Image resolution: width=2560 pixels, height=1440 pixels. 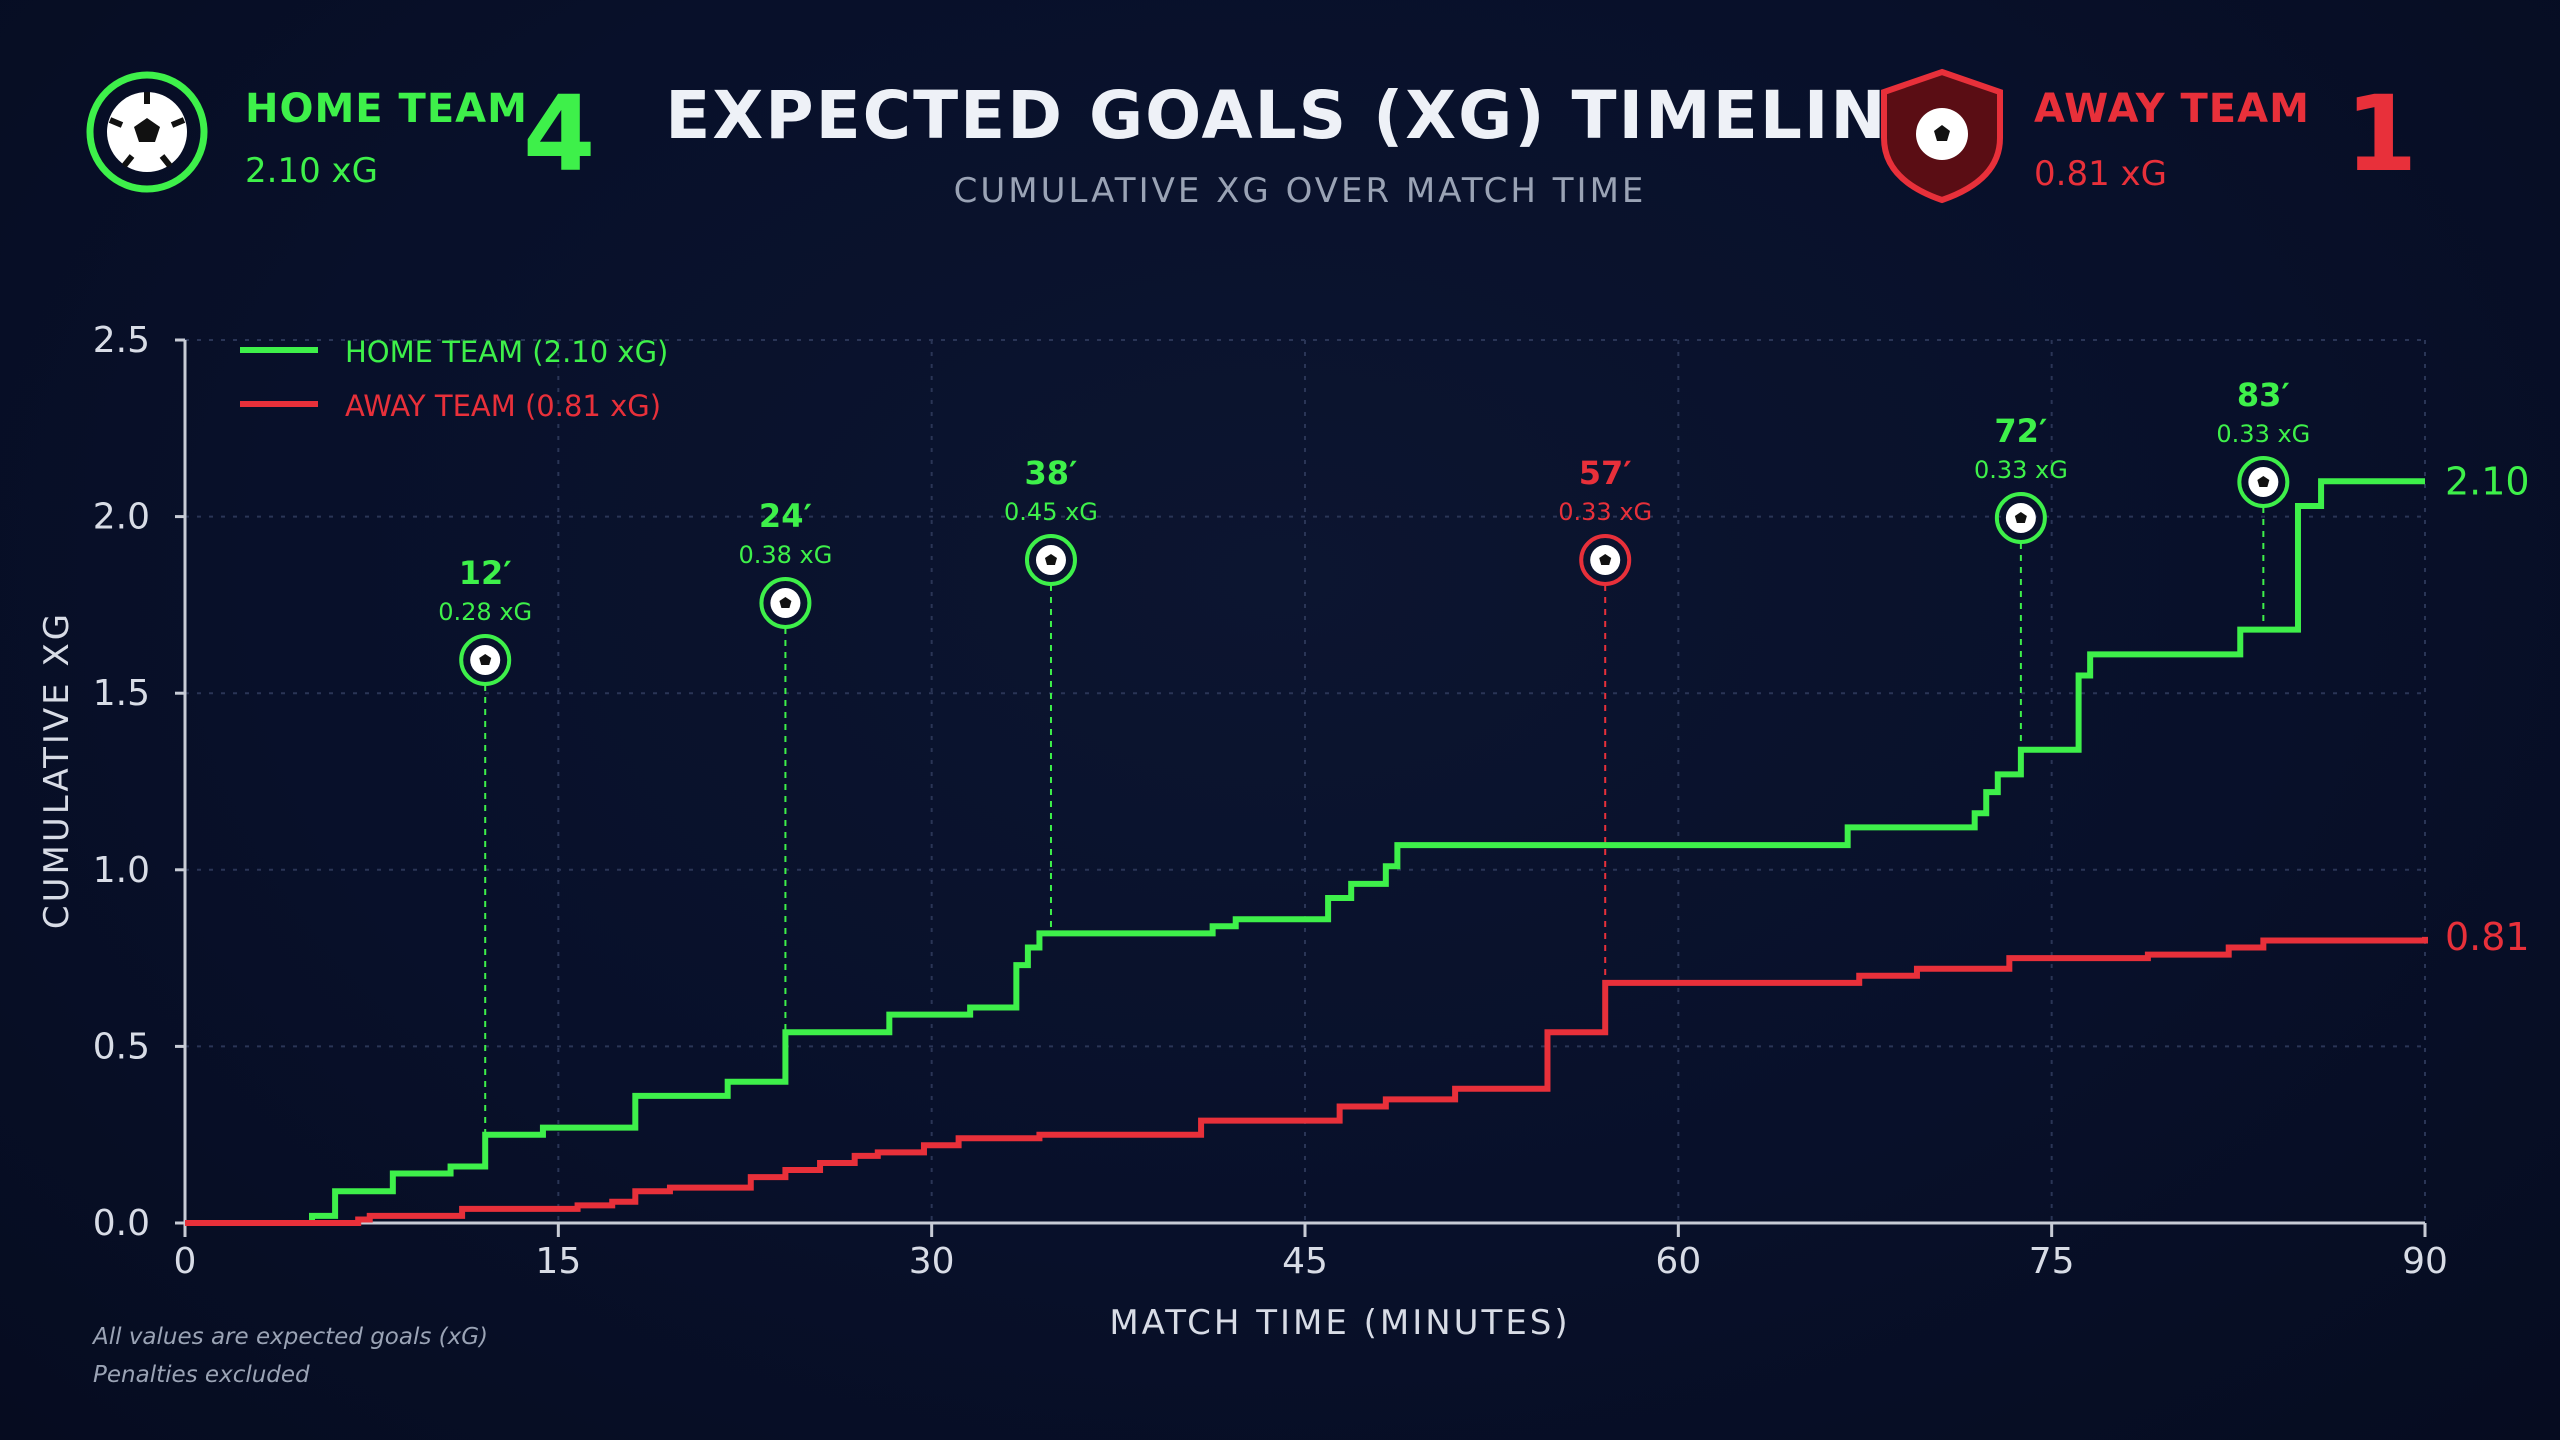 What do you see at coordinates (2100, 174) in the screenshot?
I see `away-team-xg: 0.81 xG` at bounding box center [2100, 174].